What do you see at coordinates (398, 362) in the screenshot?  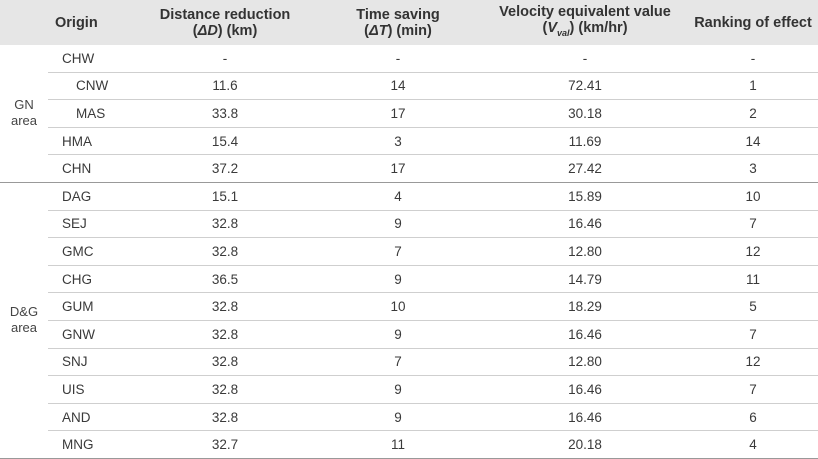 I see `time-cell: 7` at bounding box center [398, 362].